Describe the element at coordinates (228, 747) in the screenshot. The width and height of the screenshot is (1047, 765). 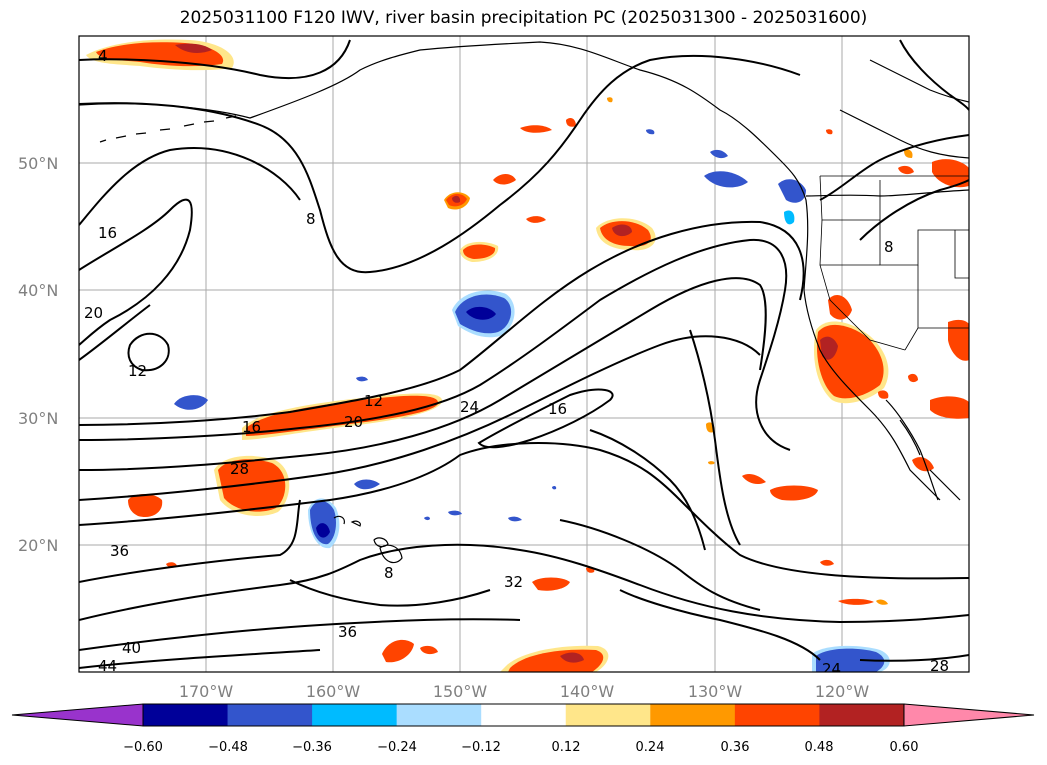
I see `colorbar-tick-label: −0.48` at that location.